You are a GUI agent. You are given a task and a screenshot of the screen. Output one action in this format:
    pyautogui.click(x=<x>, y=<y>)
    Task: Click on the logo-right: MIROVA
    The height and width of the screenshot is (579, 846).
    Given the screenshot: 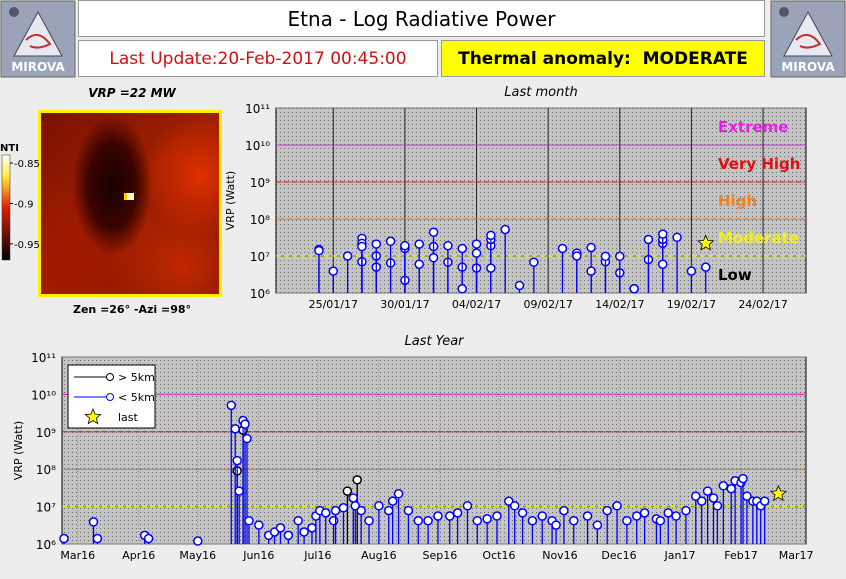 What is the action you would take?
    pyautogui.click(x=808, y=39)
    